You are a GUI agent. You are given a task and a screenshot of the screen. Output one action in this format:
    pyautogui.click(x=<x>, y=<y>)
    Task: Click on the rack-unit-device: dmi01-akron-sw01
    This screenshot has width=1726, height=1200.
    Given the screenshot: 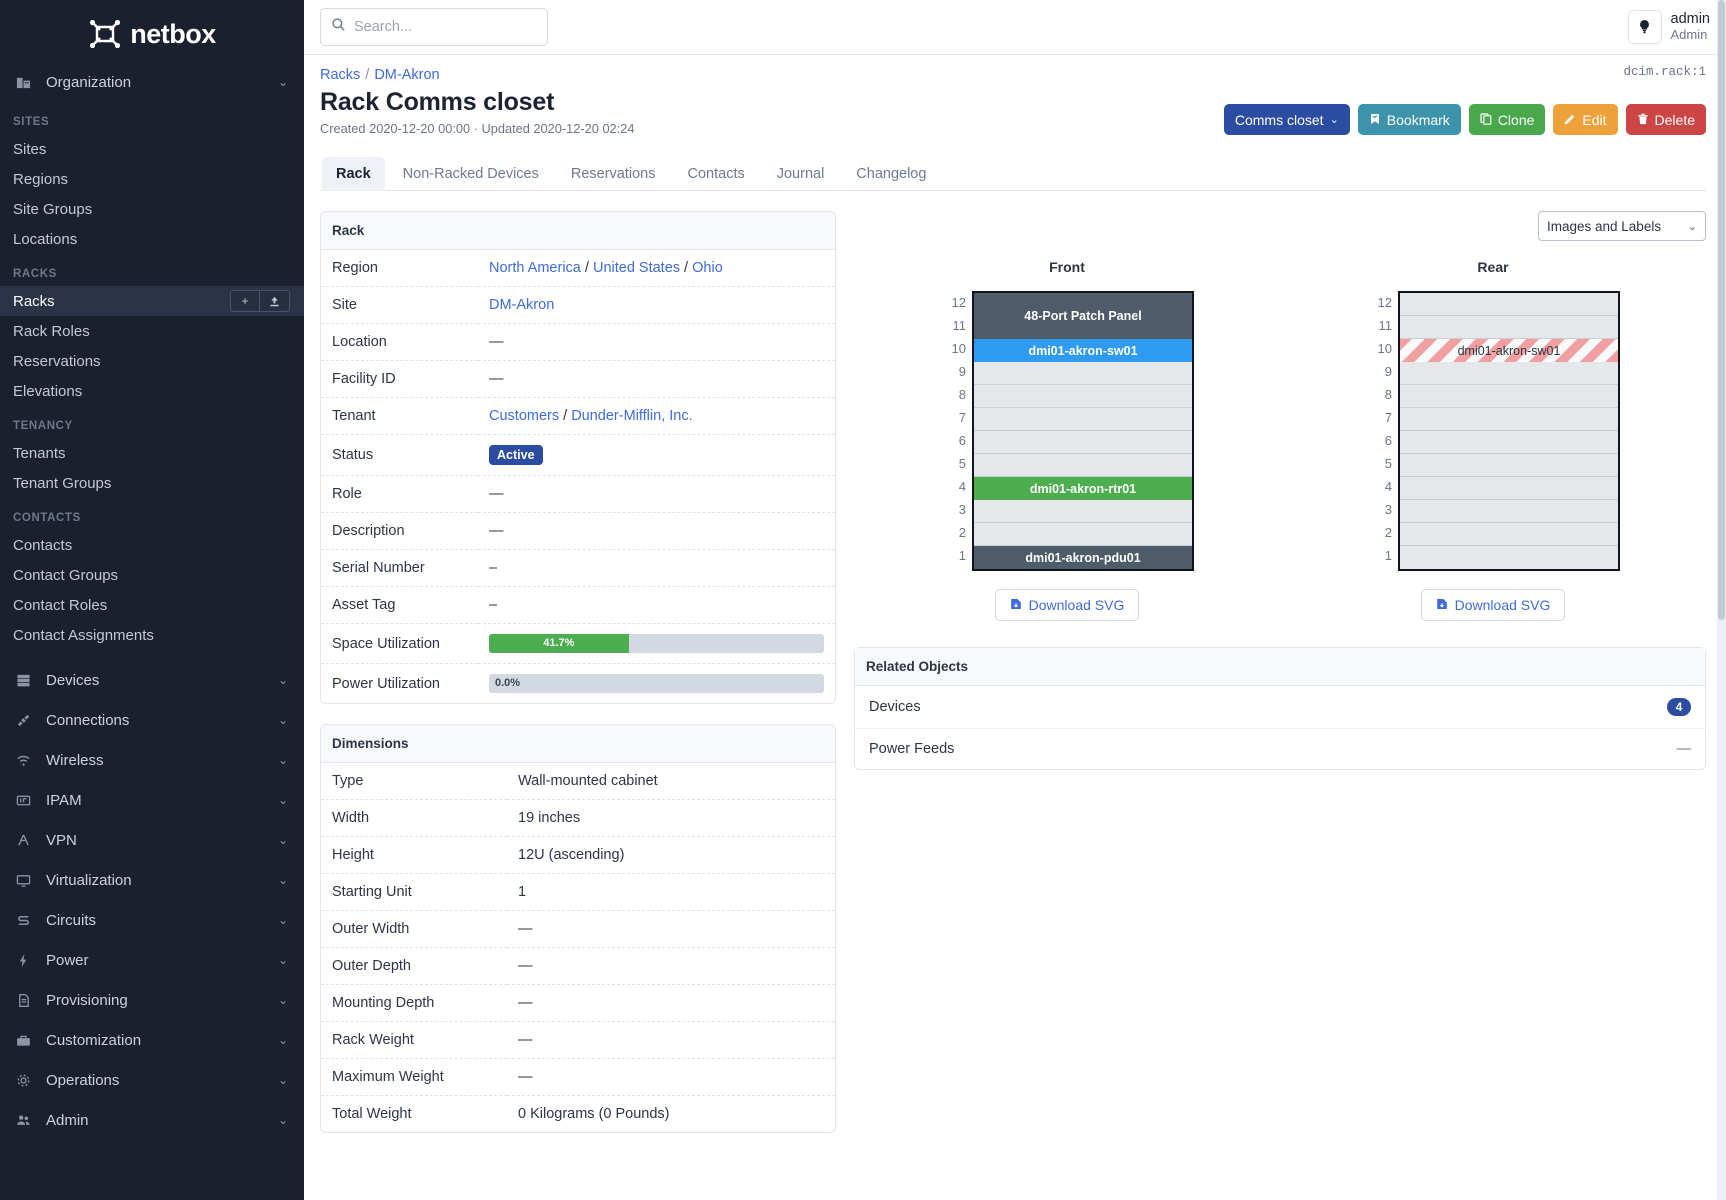 What is the action you would take?
    pyautogui.click(x=1083, y=350)
    